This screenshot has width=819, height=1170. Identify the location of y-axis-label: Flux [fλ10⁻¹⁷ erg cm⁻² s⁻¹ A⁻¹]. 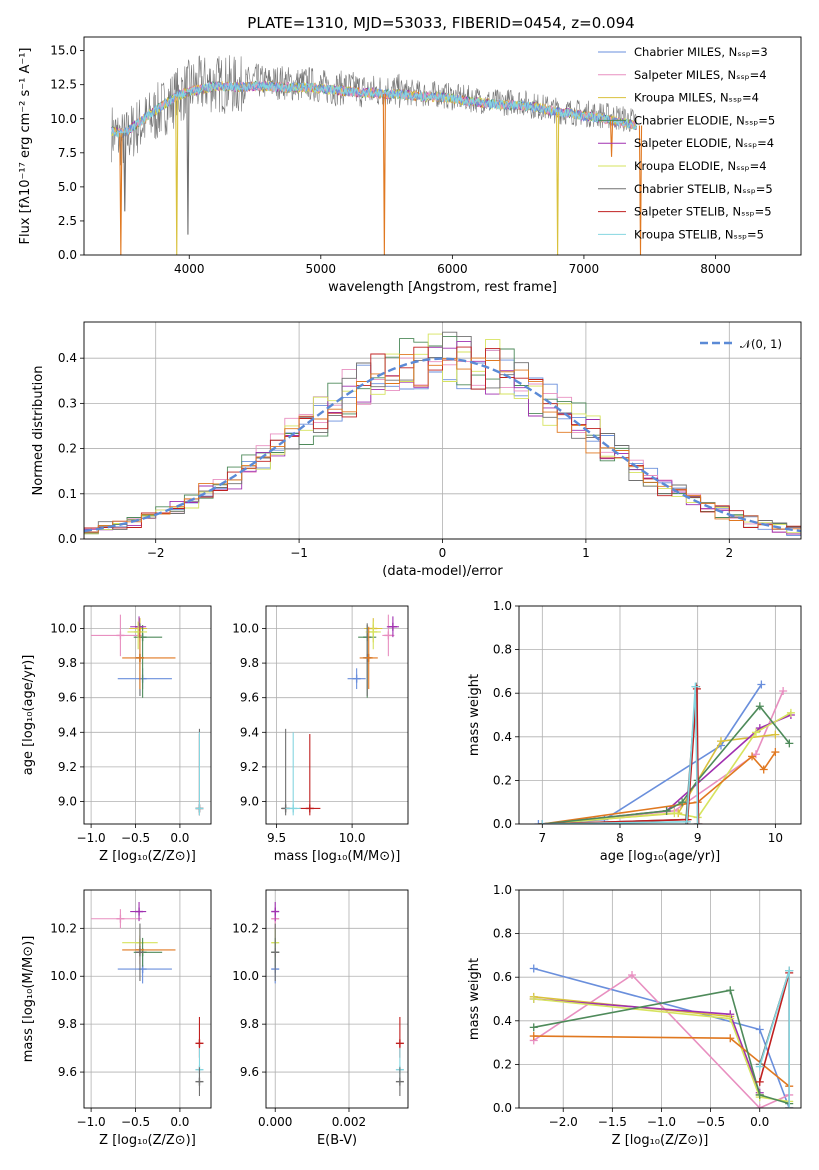
(25, 146).